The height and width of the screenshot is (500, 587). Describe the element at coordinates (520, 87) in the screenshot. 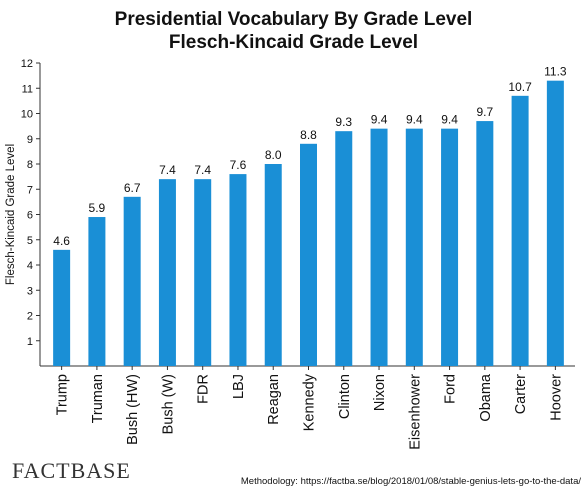

I see `data-label: 10.7` at that location.